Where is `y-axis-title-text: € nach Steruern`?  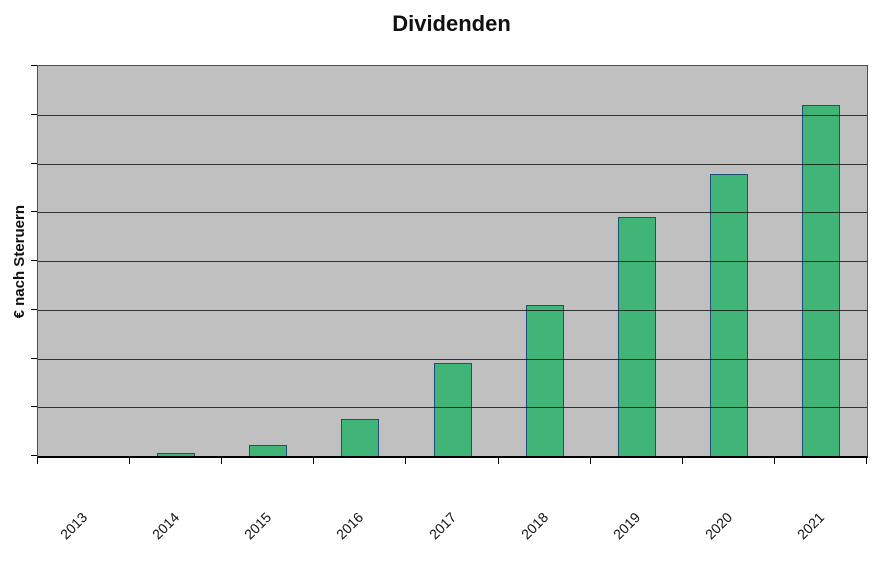
y-axis-title-text: € nach Steruern is located at coordinates (19, 262).